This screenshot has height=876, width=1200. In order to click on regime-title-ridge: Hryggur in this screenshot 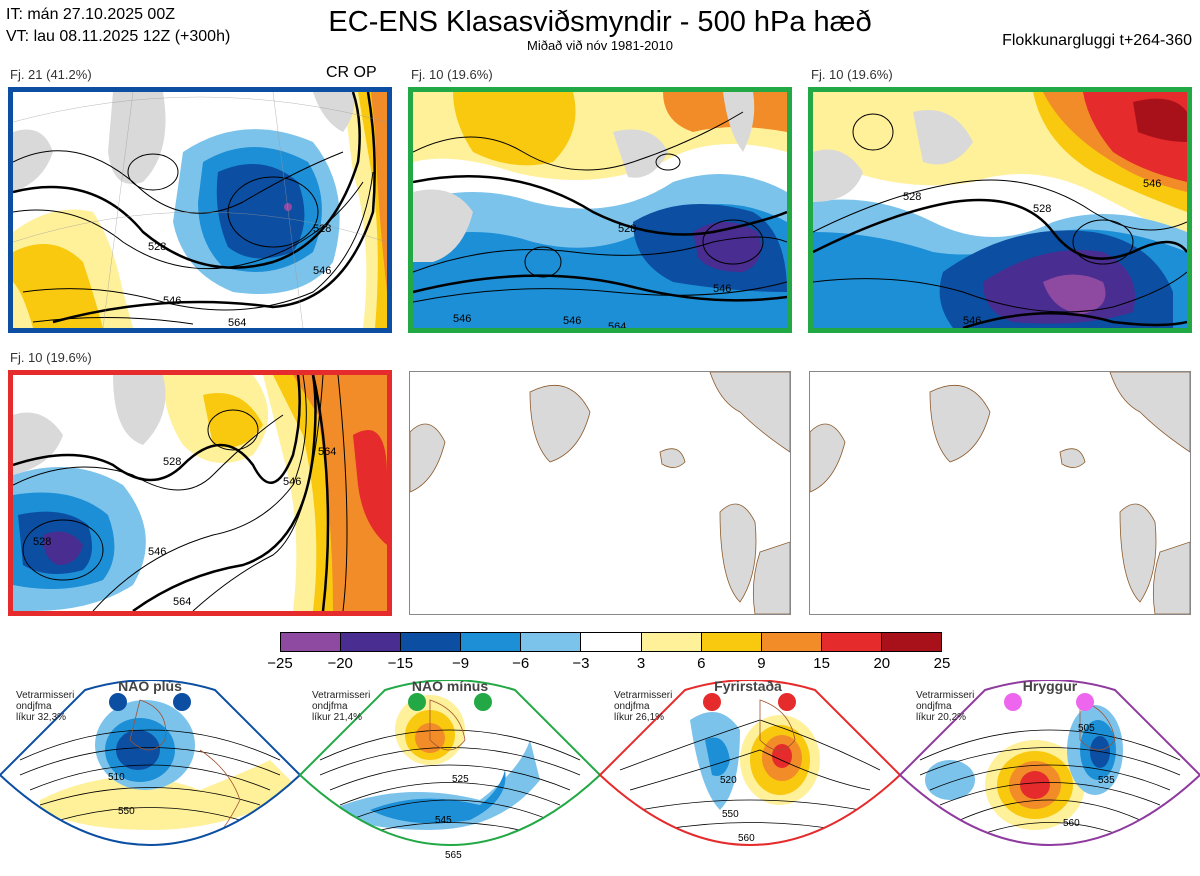, I will do `click(1050, 686)`.